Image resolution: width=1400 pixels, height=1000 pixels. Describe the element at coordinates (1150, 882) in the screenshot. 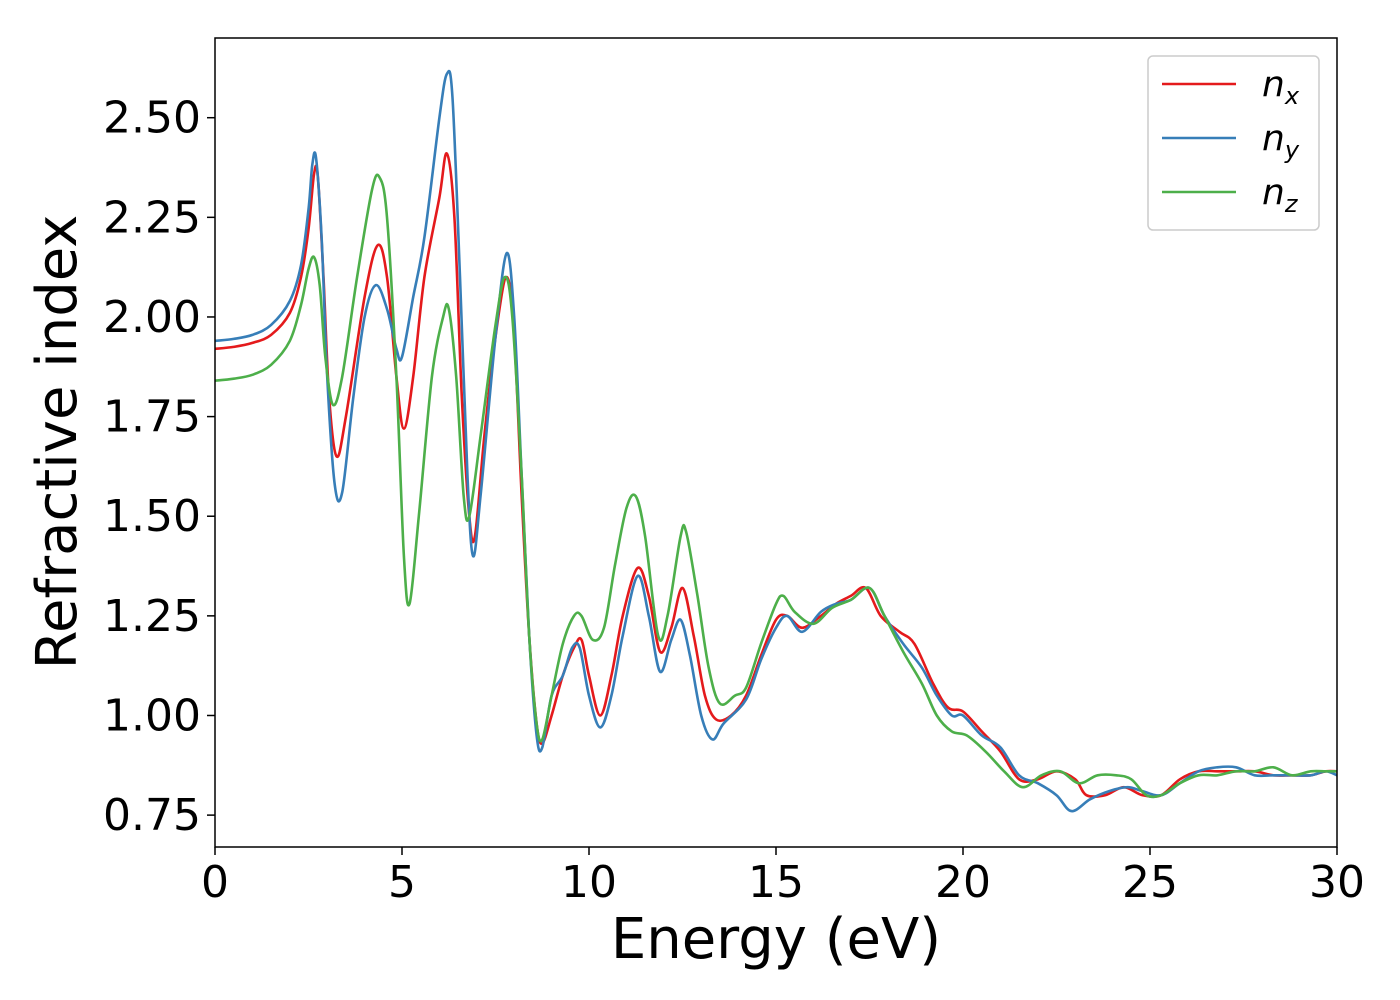

I see `x-tick-label: 25` at that location.